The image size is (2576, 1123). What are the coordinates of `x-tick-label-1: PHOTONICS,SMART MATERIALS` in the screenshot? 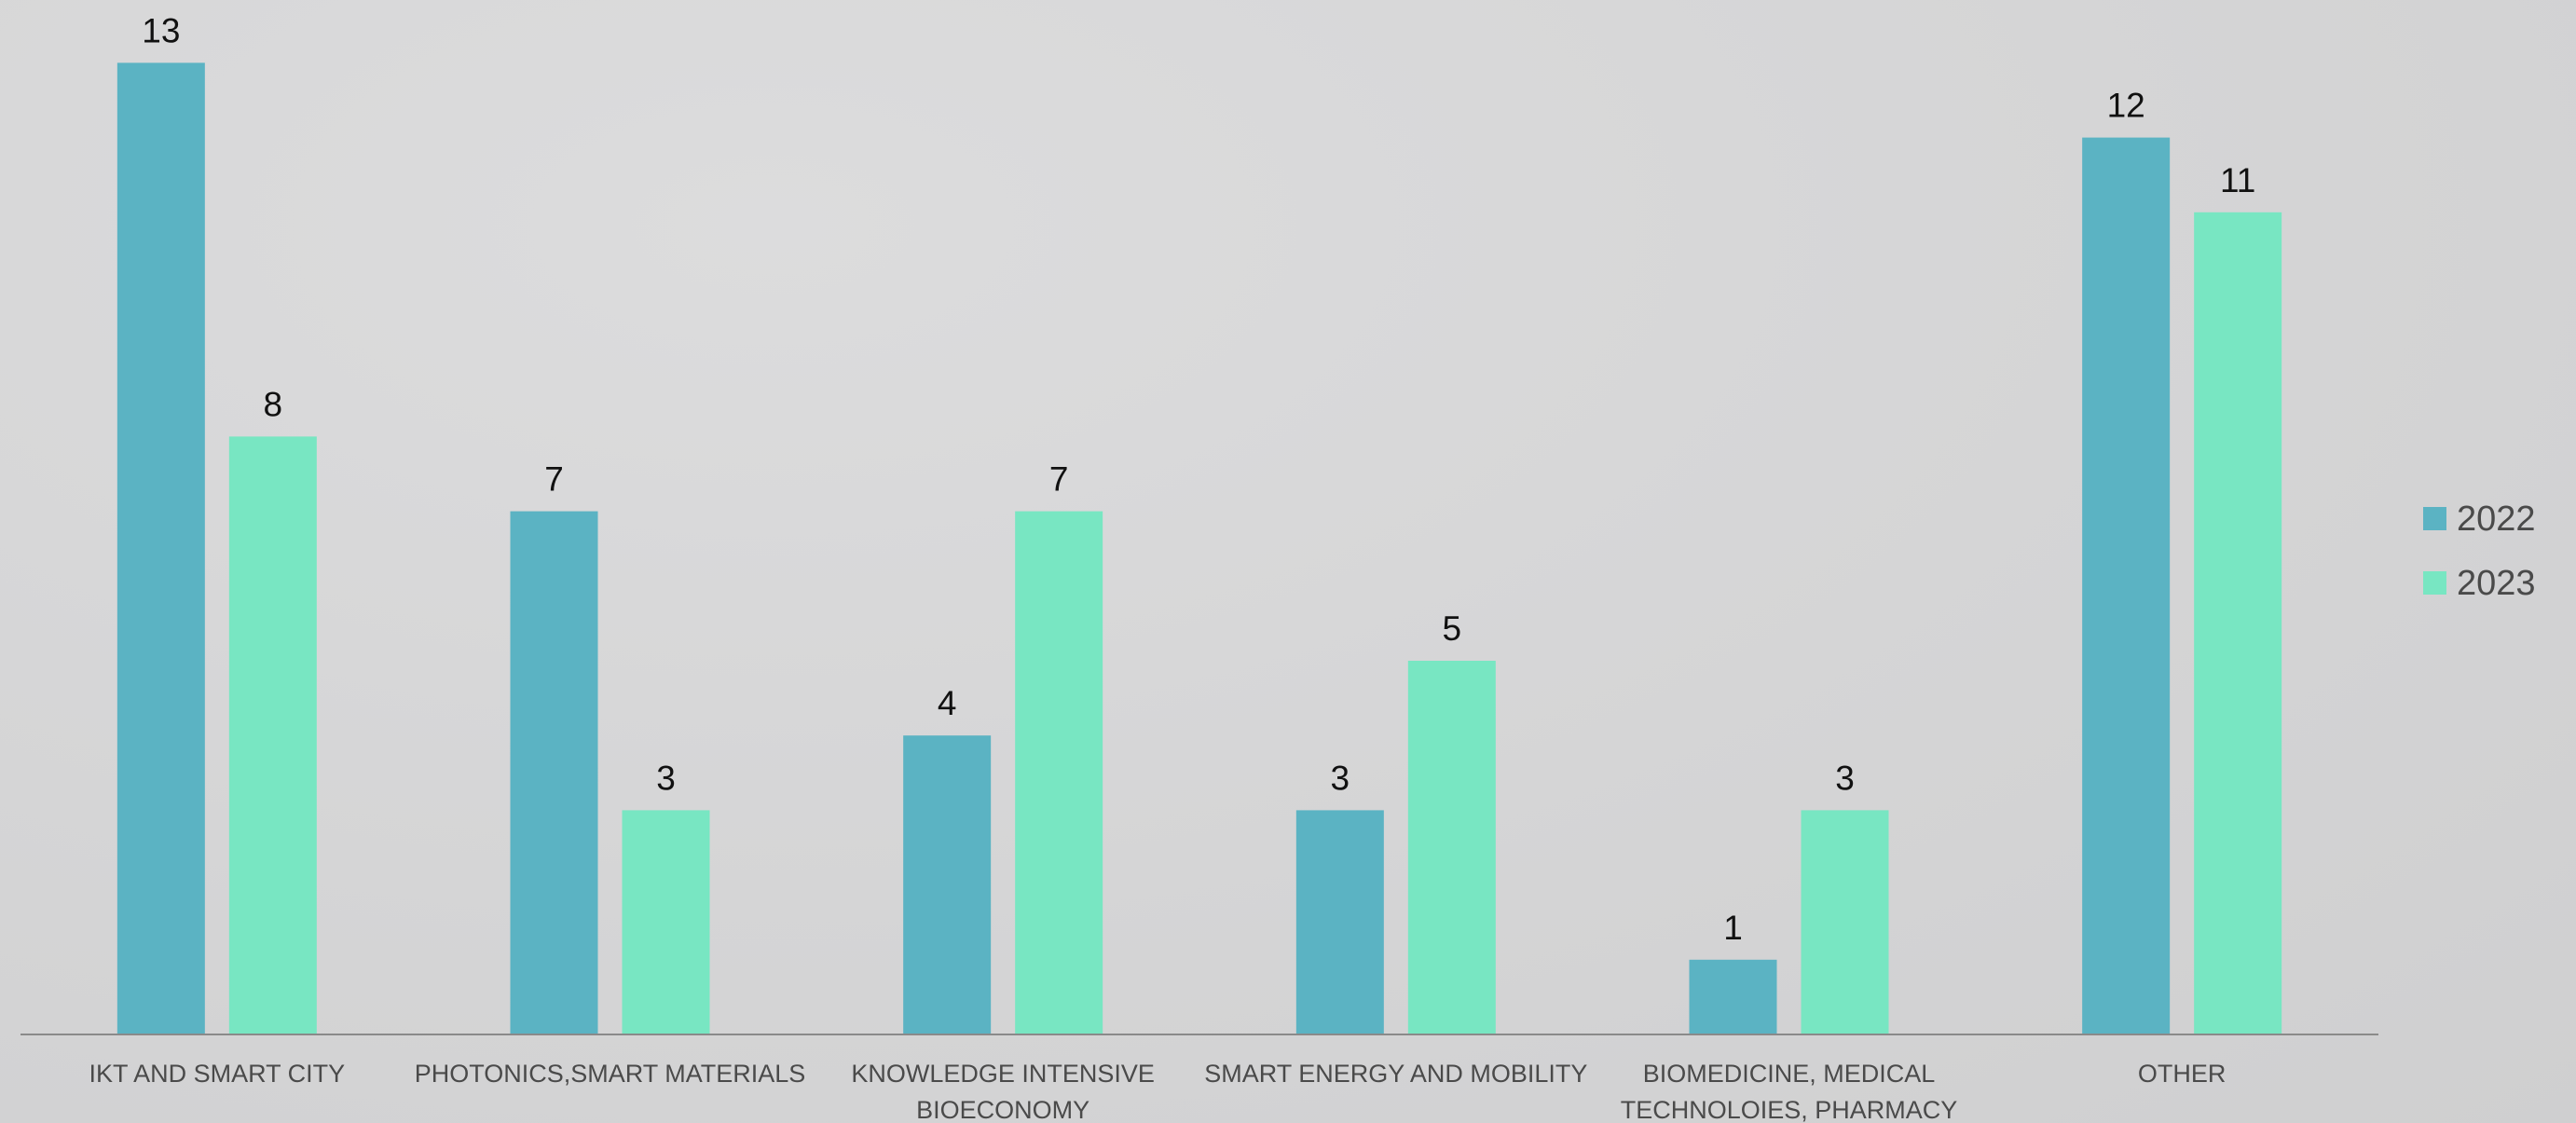 It's located at (610, 1074).